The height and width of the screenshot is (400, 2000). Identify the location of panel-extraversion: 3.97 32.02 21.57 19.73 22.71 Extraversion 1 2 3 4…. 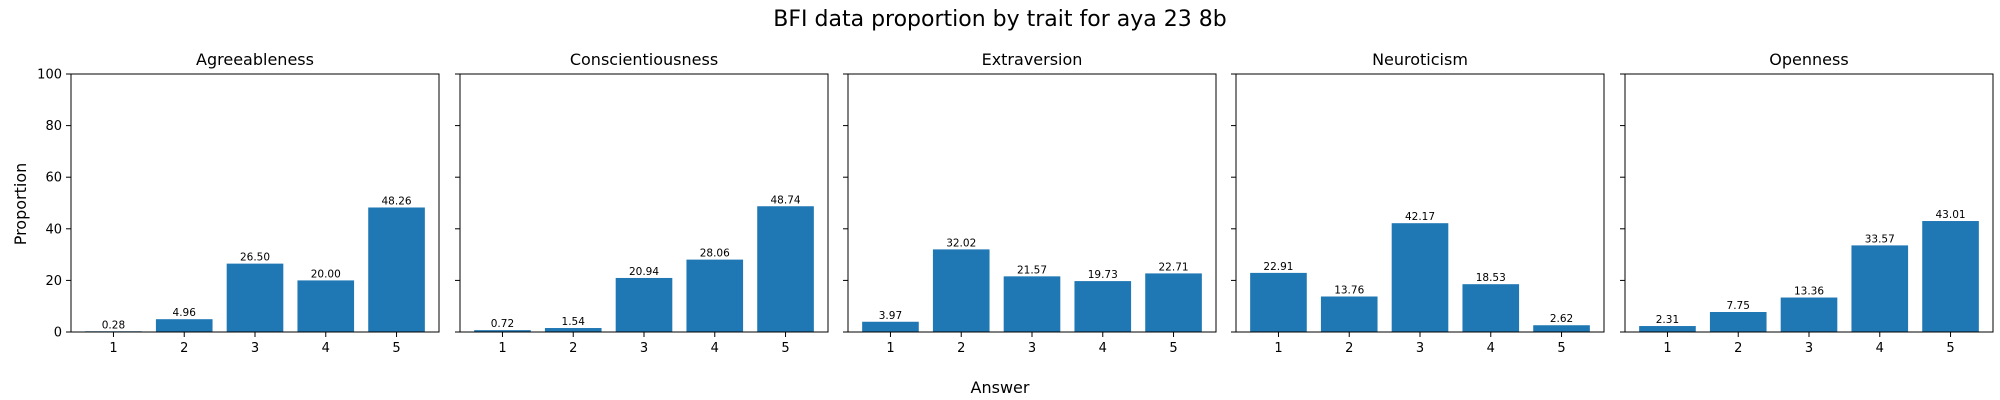
(1030, 203).